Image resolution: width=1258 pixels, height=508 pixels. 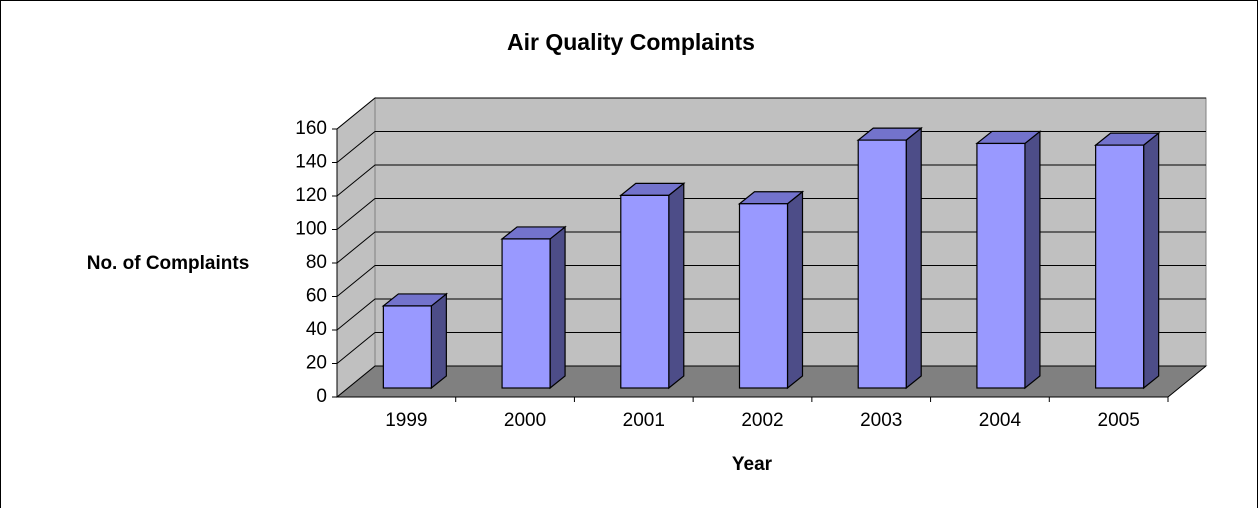 I want to click on chart-title: Air Quality Complaints, so click(x=631, y=42).